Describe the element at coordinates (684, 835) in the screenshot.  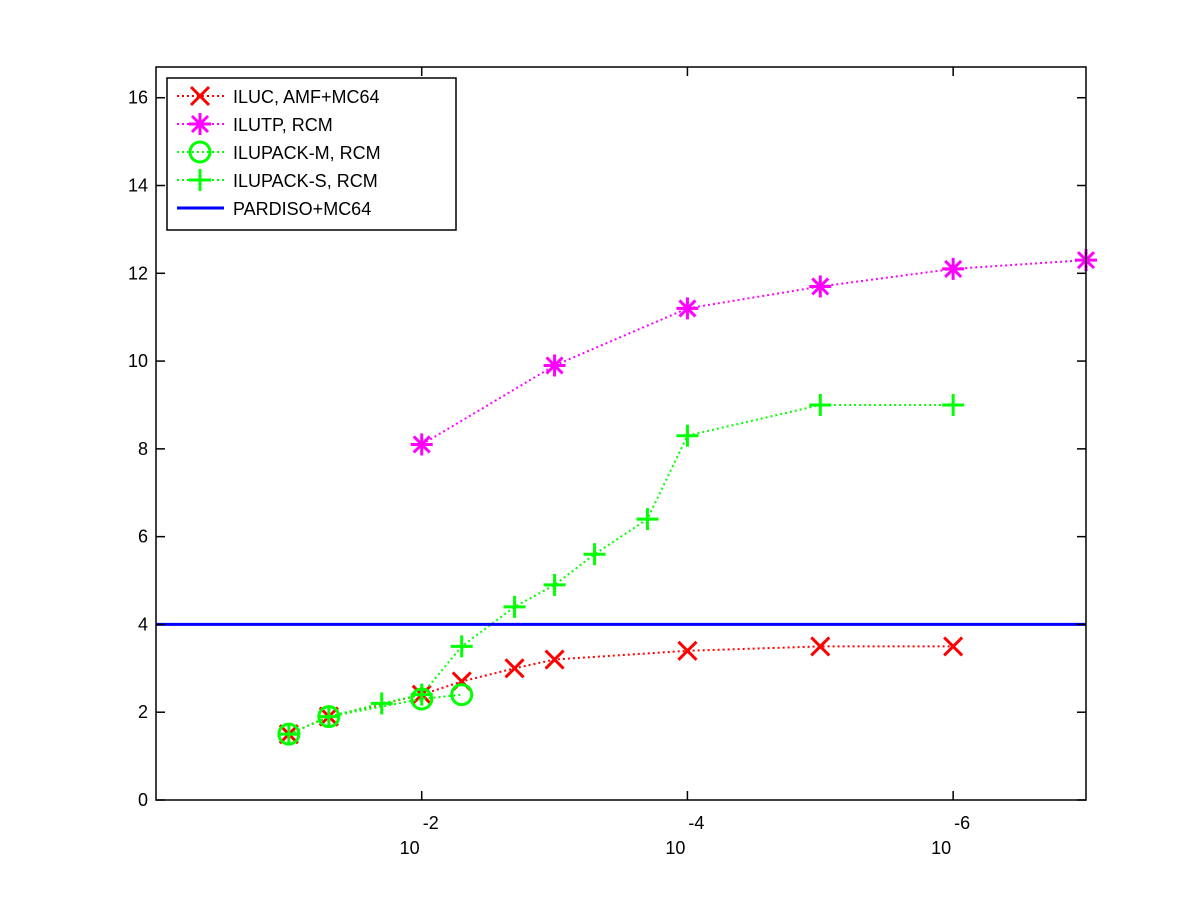
I see `x-tick-label: 10-4` at that location.